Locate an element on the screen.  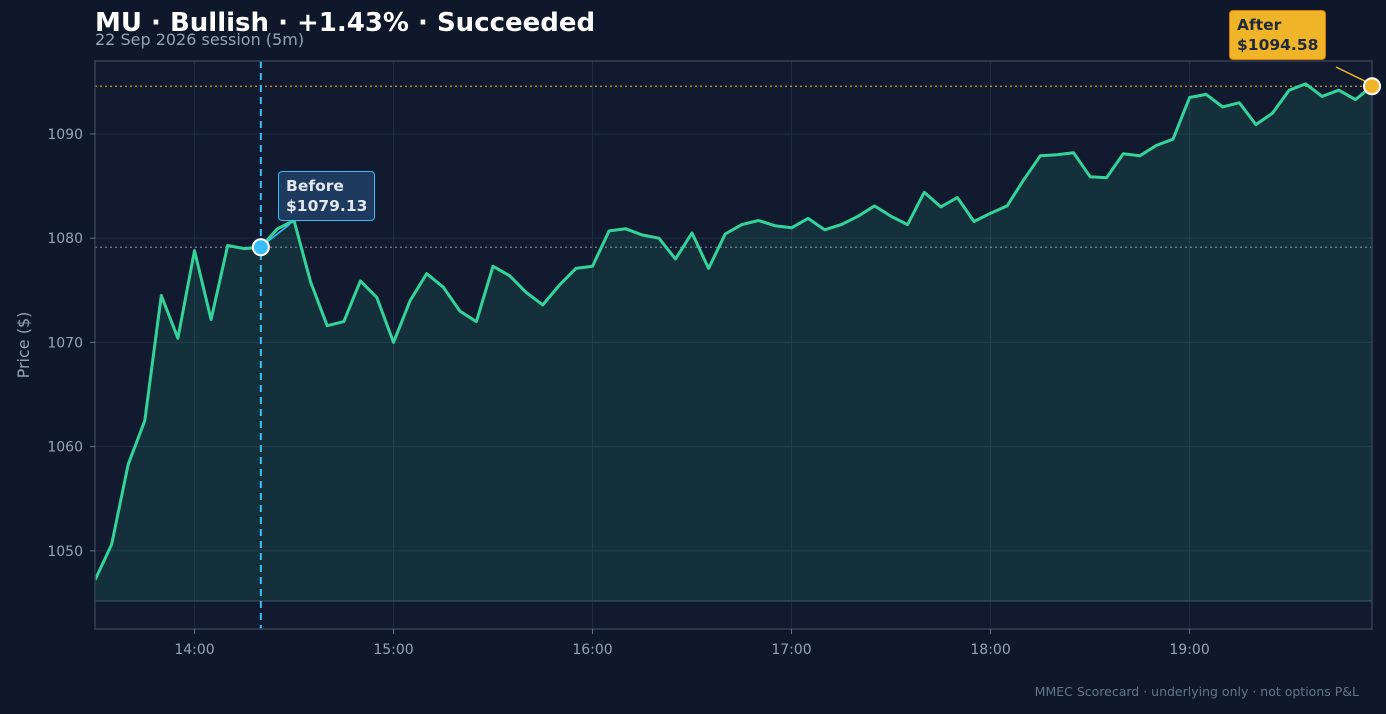
after-marker is located at coordinates (1372, 86).